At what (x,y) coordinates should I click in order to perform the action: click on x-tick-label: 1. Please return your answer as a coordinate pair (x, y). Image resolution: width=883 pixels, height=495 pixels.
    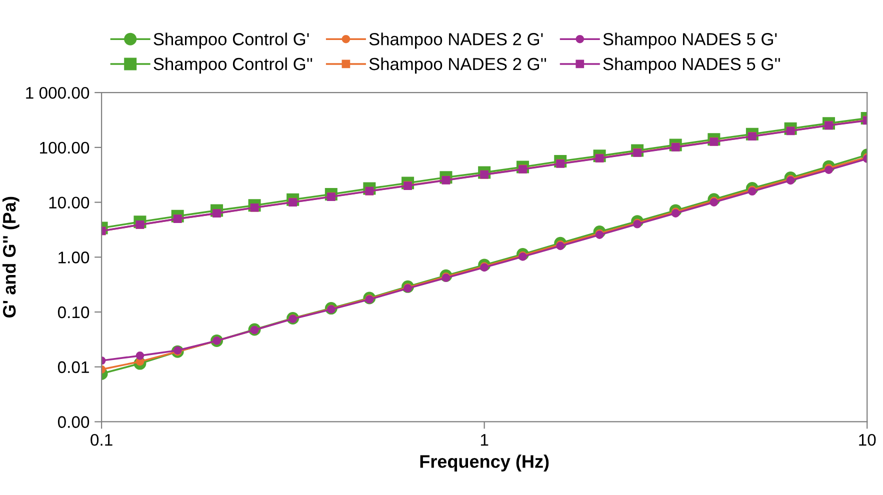
    Looking at the image, I should click on (484, 440).